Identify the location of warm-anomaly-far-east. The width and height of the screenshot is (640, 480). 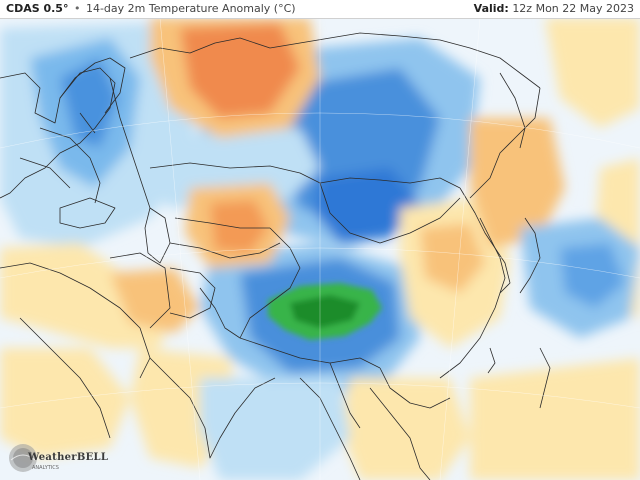
(517, 183).